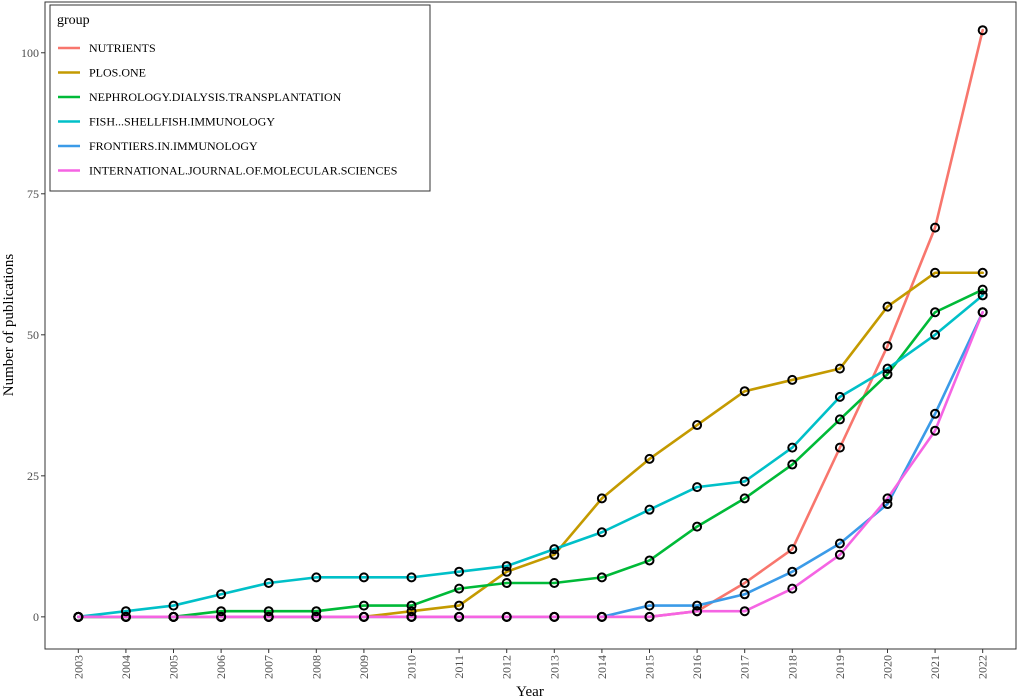  Describe the element at coordinates (697, 667) in the screenshot. I see `x-tick-label: 2016` at that location.